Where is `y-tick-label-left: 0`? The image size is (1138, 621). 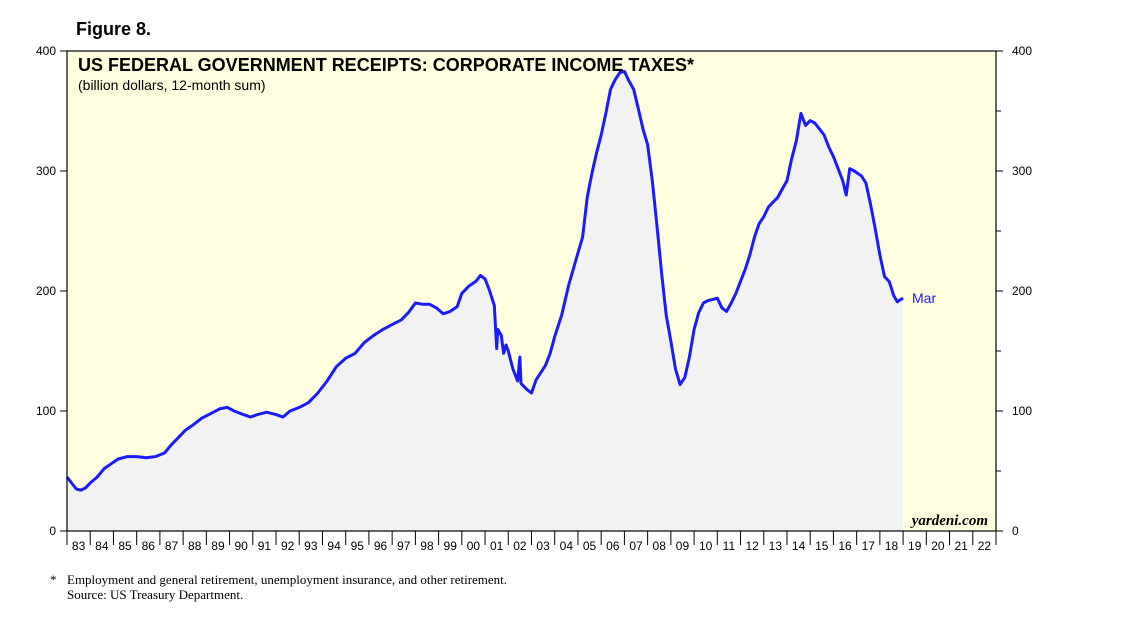 y-tick-label-left: 0 is located at coordinates (52, 531).